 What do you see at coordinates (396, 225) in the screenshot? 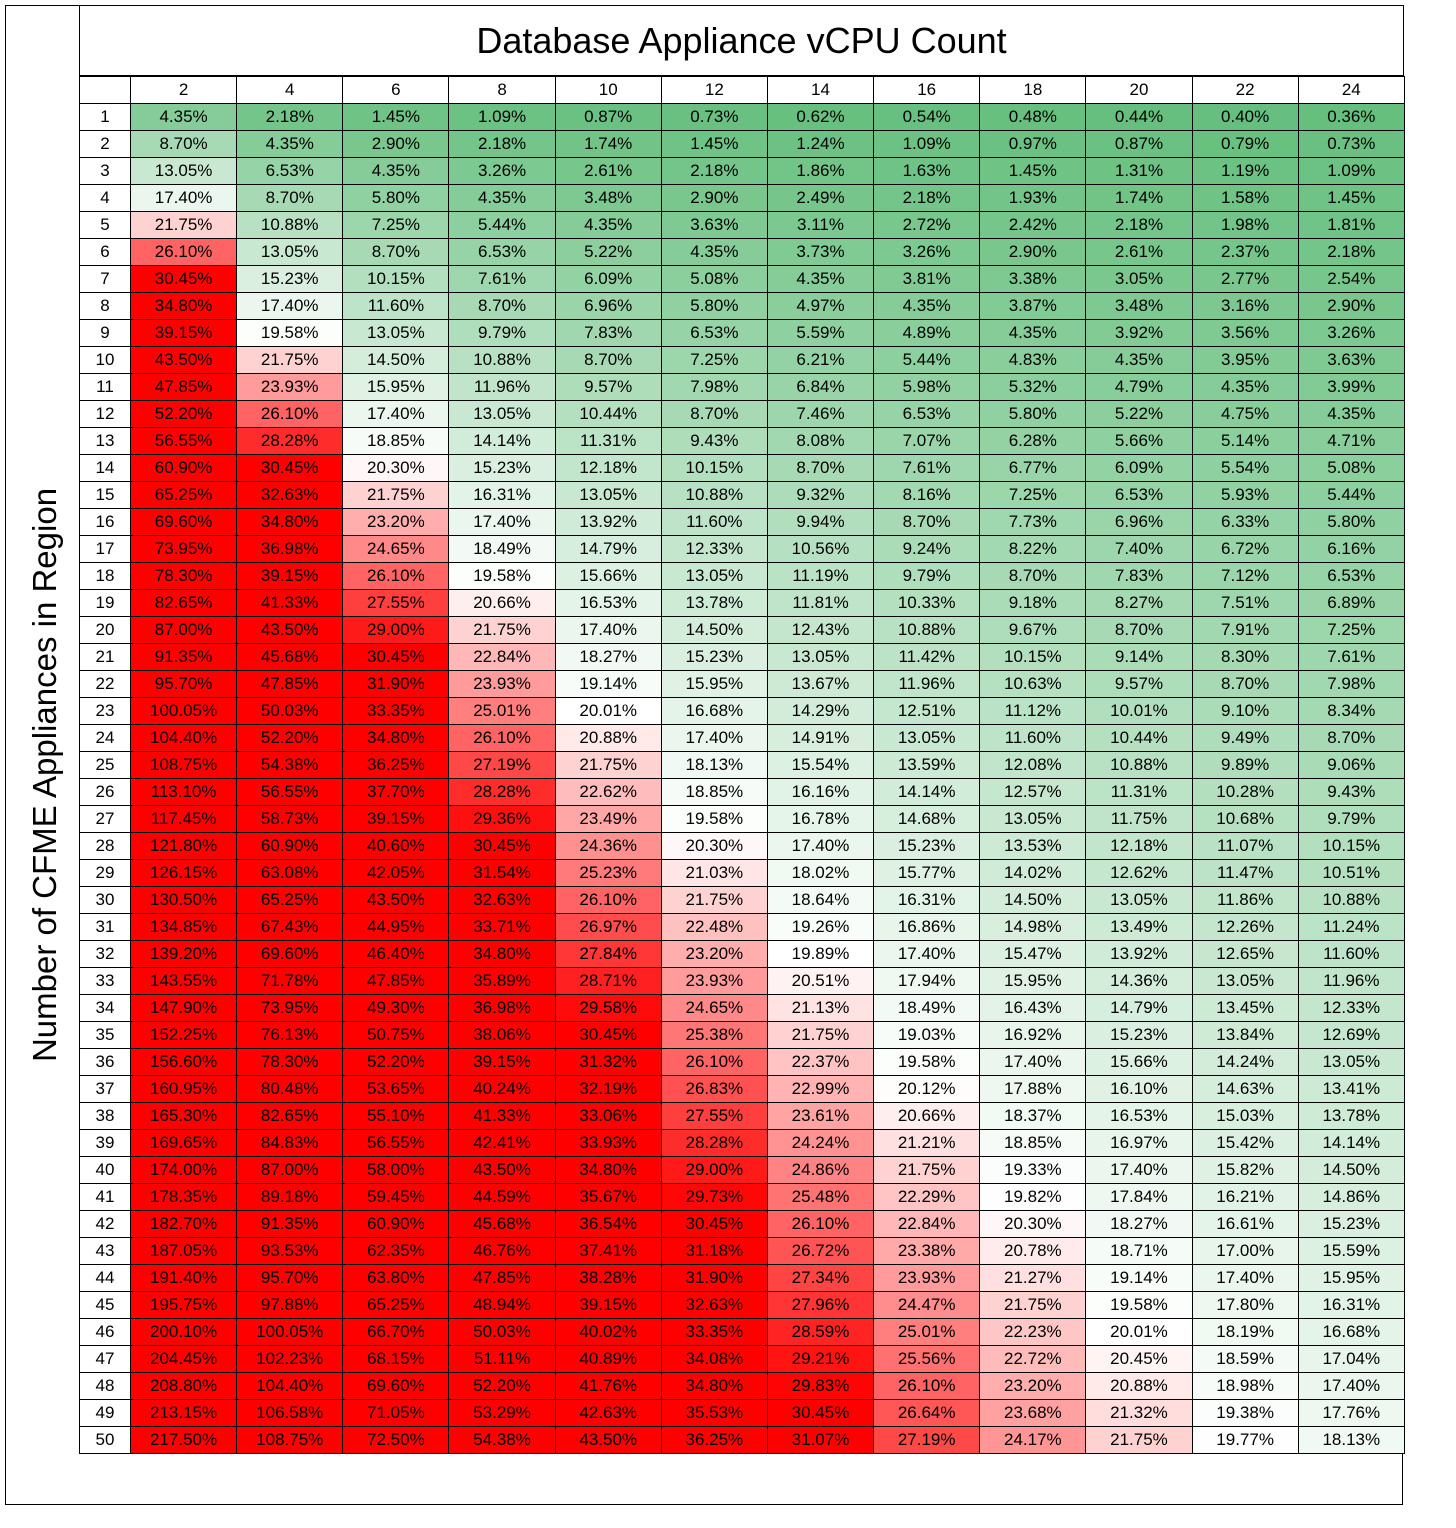
I see `heatmap-cell: 7.25%` at bounding box center [396, 225].